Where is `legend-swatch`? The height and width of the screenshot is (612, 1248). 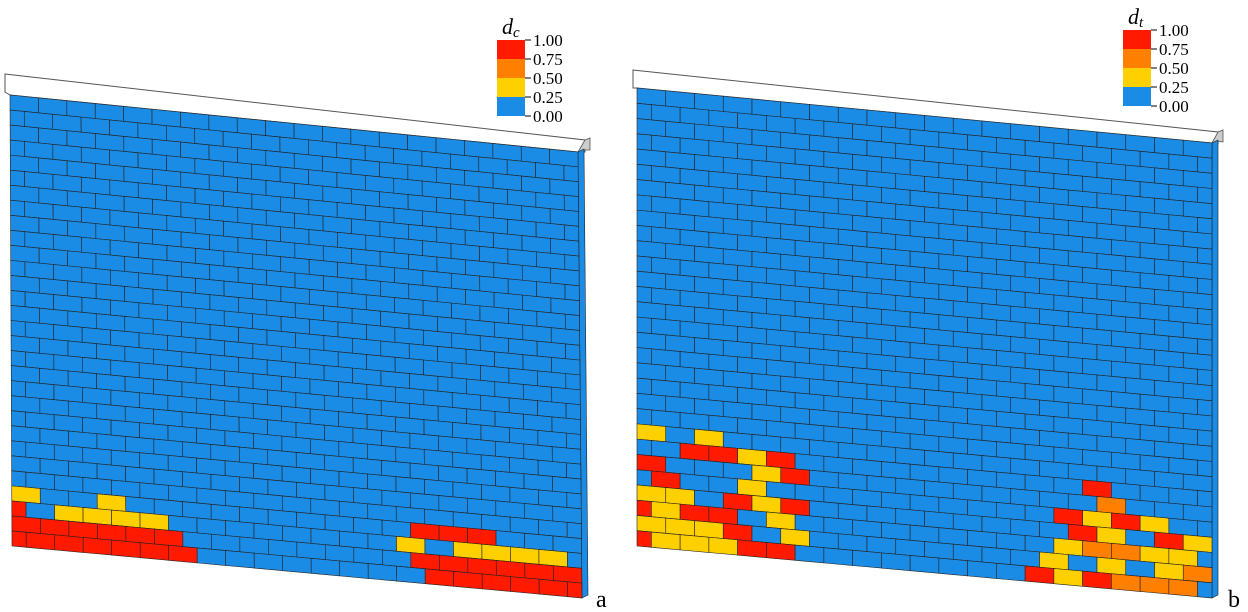
legend-swatch is located at coordinates (1137, 96).